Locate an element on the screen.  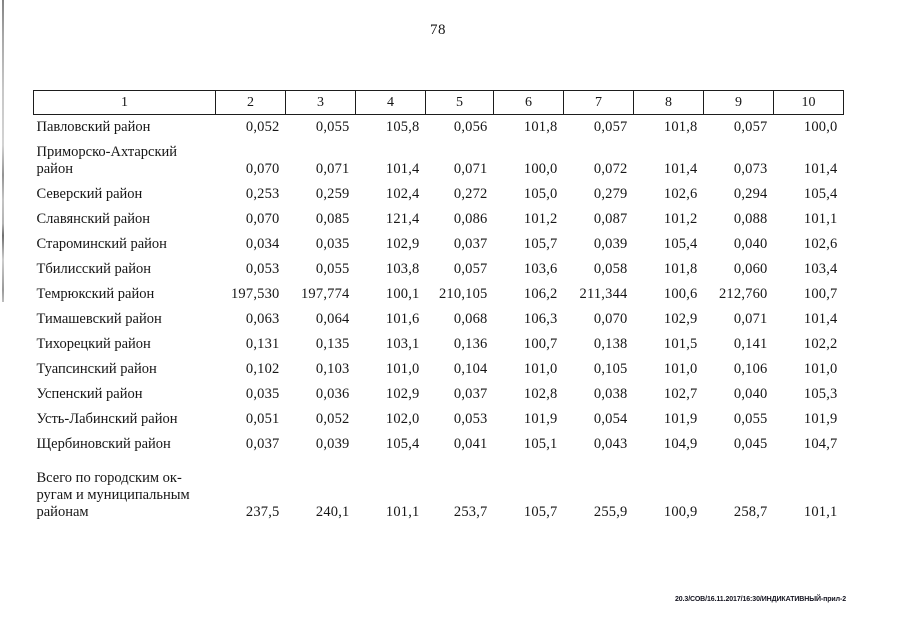
data-cell: 0,038 is located at coordinates (610, 394).